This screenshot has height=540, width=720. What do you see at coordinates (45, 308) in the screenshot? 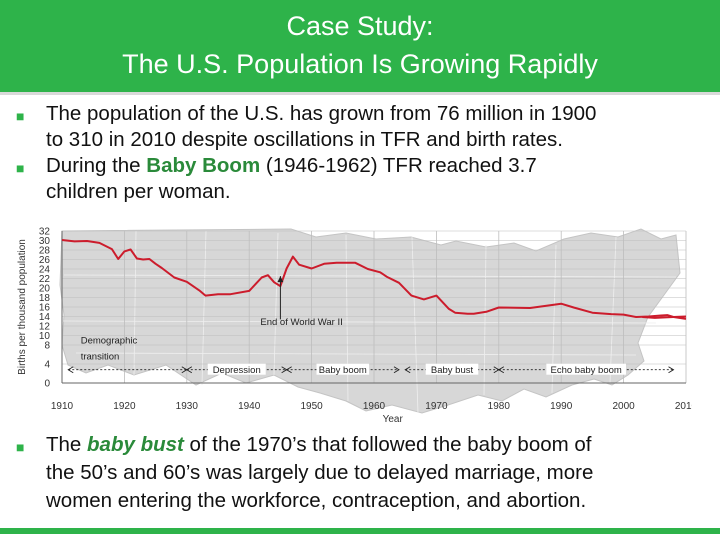
I see `y-tick-label: 16` at bounding box center [45, 308].